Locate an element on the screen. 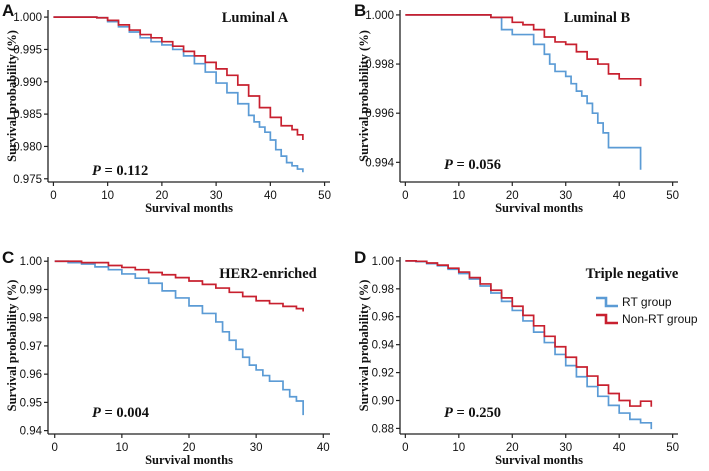 This screenshot has height=471, width=709. panel-letter: D is located at coordinates (360, 257).